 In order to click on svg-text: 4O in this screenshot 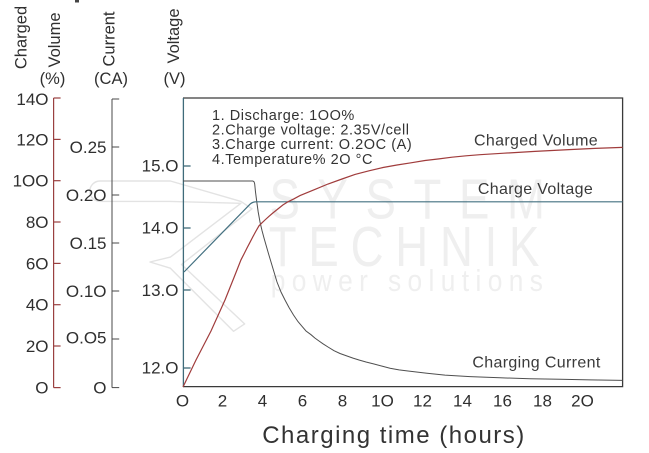, I will do `click(37, 305)`.